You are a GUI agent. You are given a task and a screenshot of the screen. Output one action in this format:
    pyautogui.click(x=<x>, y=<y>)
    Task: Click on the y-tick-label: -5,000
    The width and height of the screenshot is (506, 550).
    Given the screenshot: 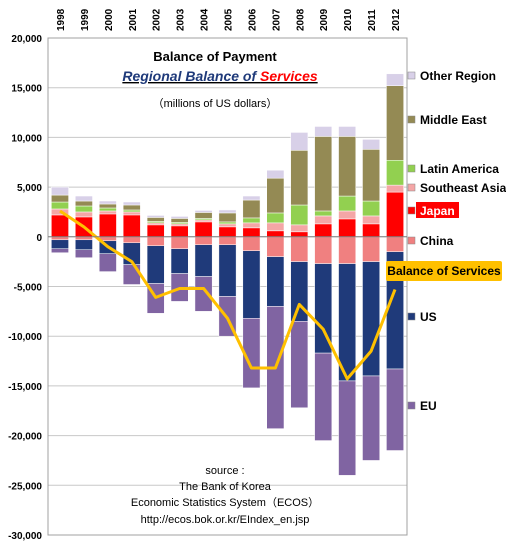 What is the action you would take?
    pyautogui.click(x=28, y=288)
    